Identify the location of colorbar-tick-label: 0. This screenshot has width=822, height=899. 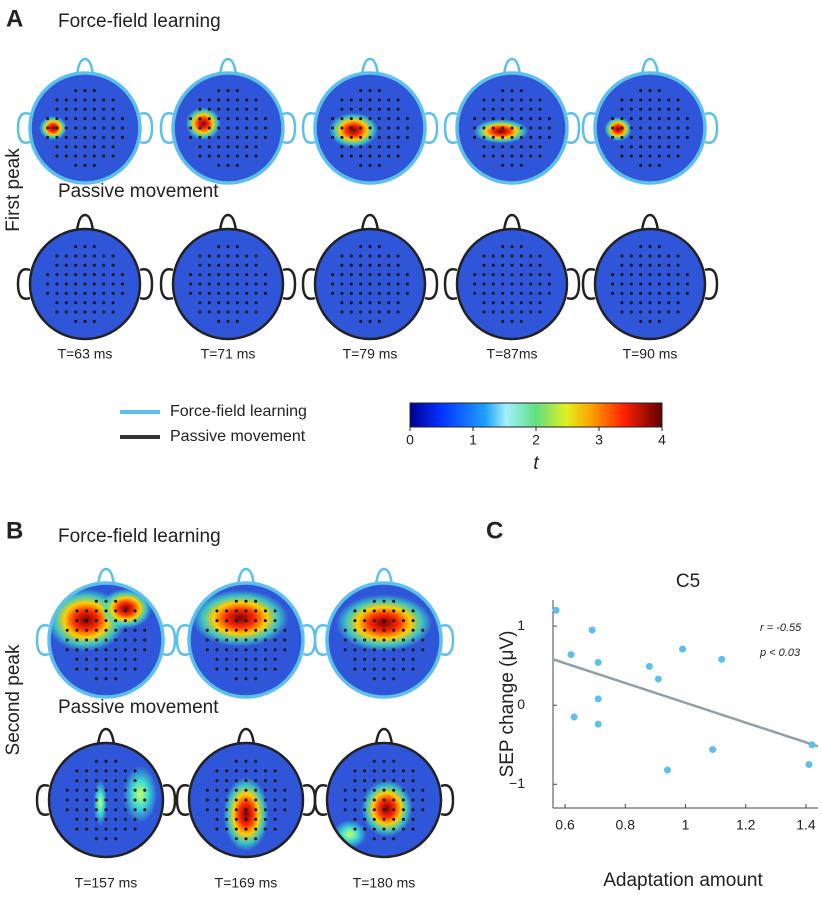
(410, 440).